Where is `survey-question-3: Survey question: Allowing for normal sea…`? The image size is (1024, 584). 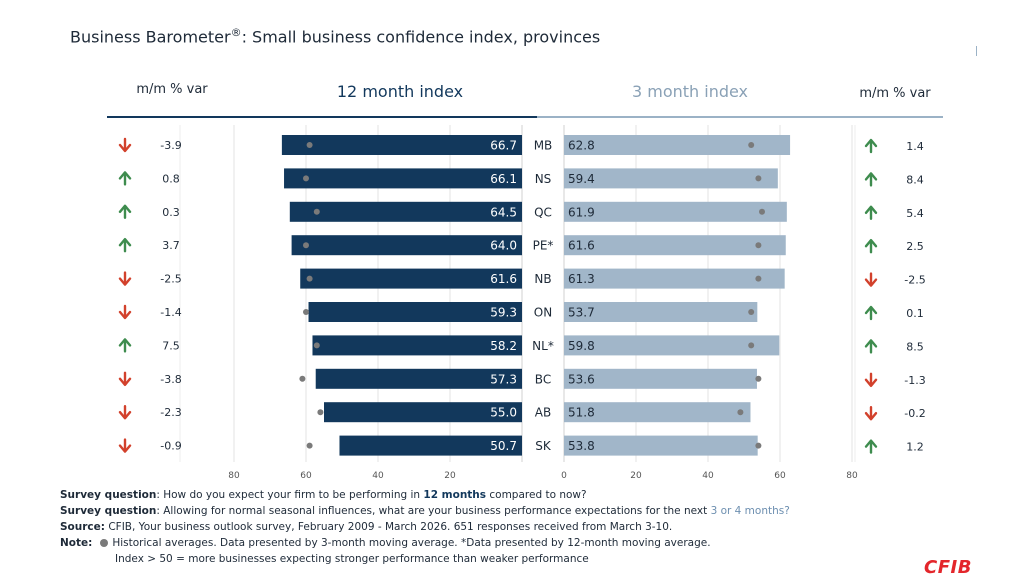 survey-question-3: Survey question: Allowing for normal sea… is located at coordinates (425, 511).